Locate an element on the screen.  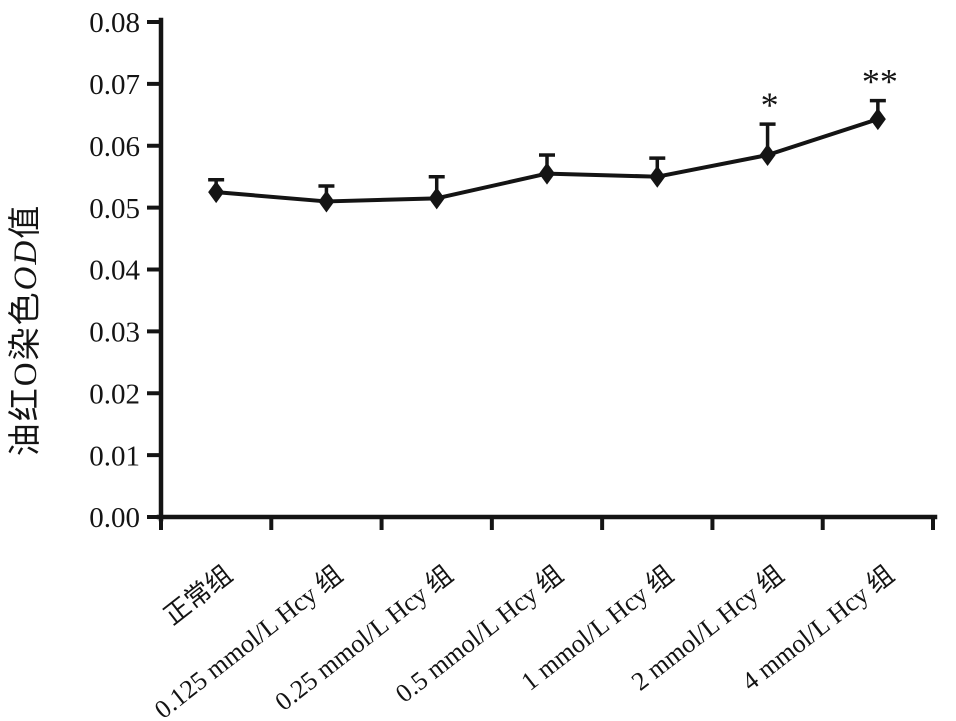
y-tick-label: 0.01 is located at coordinates (114, 456).